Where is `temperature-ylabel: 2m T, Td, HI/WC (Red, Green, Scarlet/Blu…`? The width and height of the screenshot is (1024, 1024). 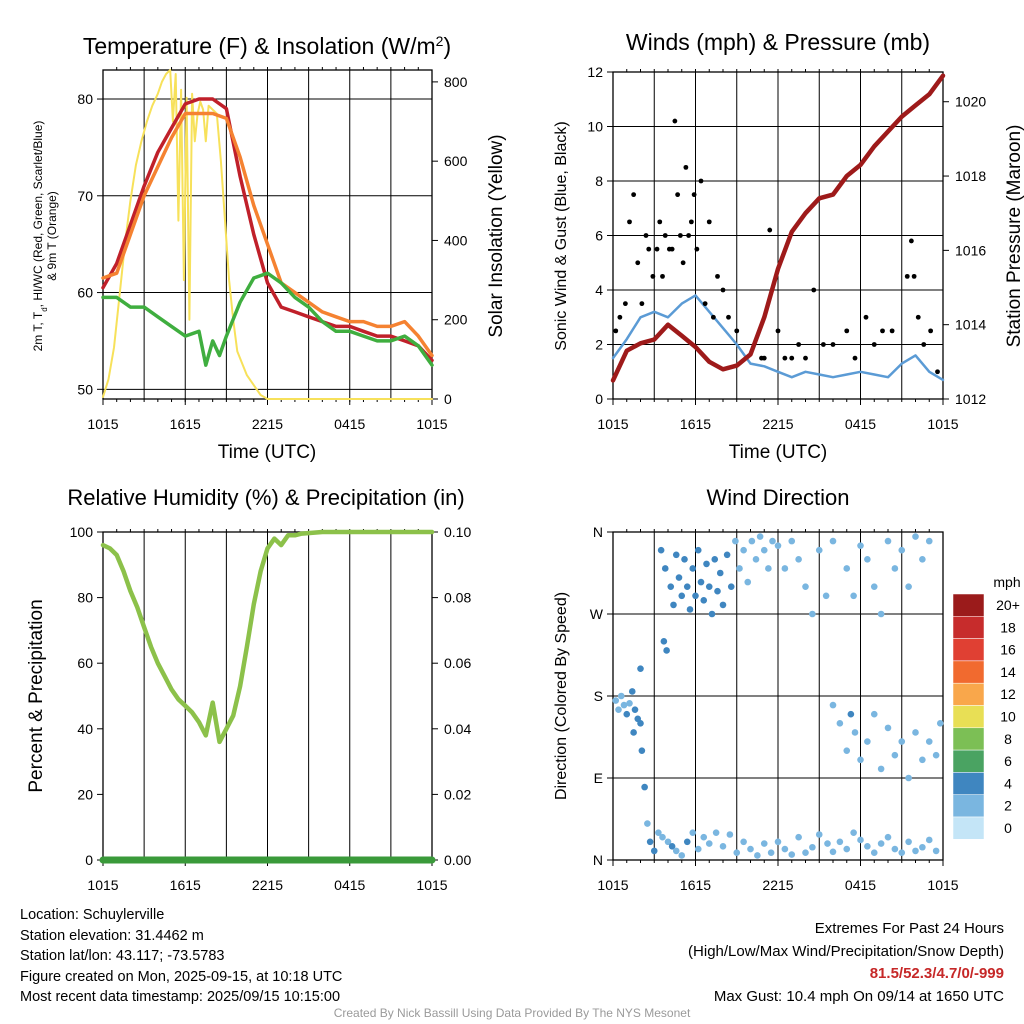 temperature-ylabel: 2m T, Td, HI/WC (Red, Green, Scarlet/Blu… is located at coordinates (45, 236).